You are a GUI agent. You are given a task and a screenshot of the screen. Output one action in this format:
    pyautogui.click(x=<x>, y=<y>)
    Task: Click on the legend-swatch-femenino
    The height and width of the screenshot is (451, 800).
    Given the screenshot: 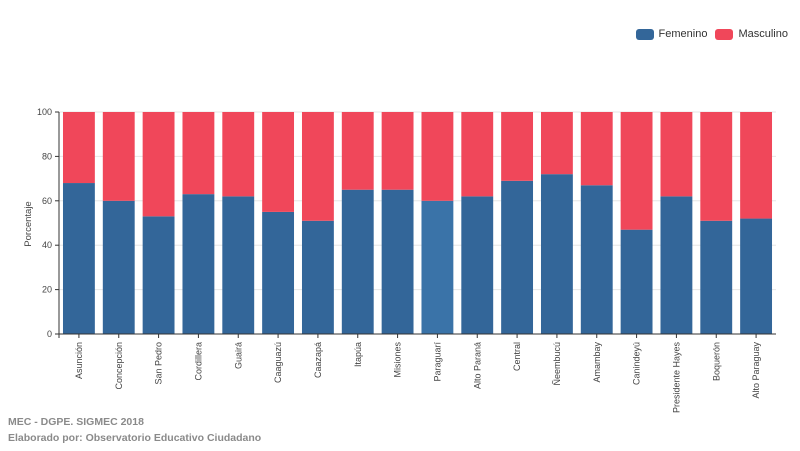 What is the action you would take?
    pyautogui.click(x=644, y=34)
    